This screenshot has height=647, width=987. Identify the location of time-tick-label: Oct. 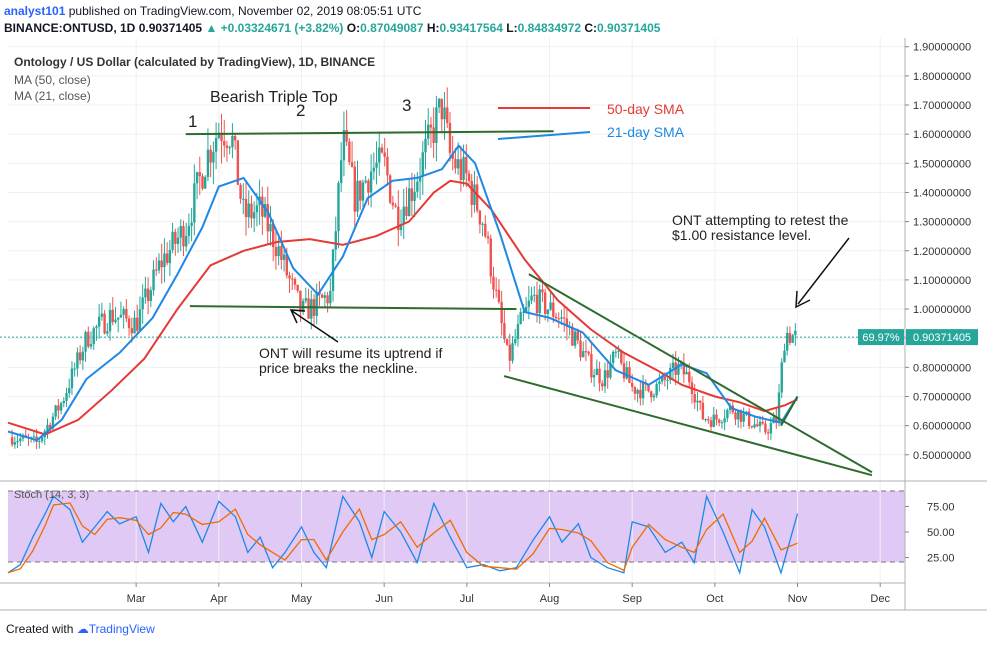
(714, 599).